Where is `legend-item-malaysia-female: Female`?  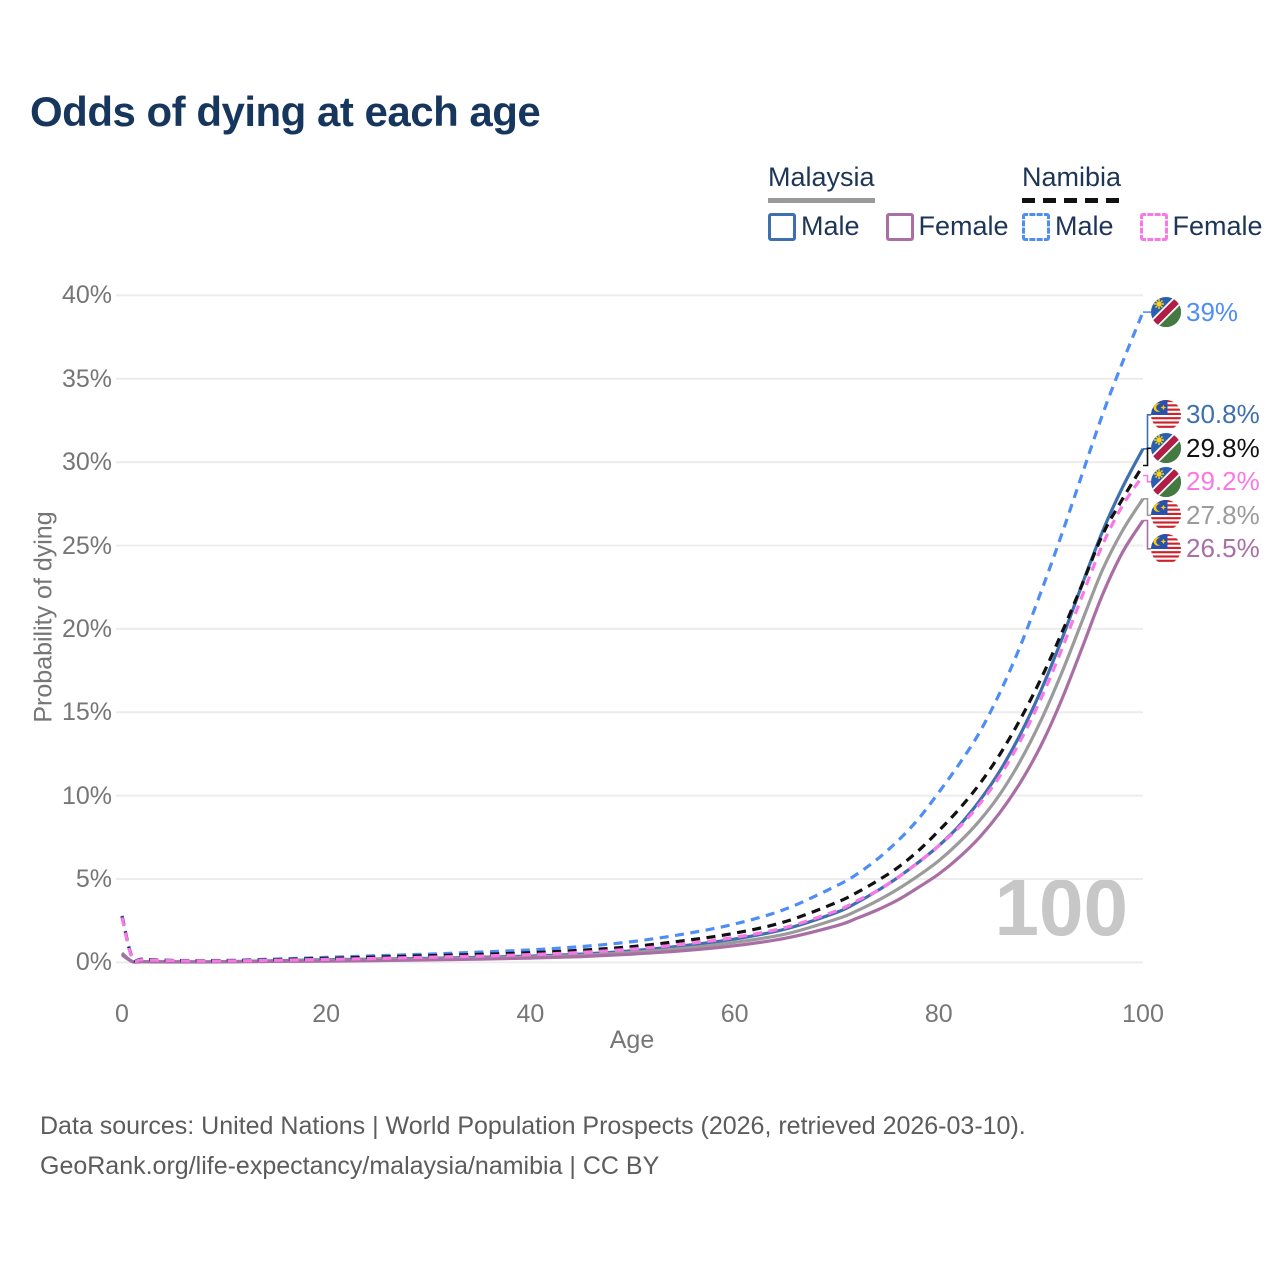
legend-item-malaysia-female: Female is located at coordinates (947, 226).